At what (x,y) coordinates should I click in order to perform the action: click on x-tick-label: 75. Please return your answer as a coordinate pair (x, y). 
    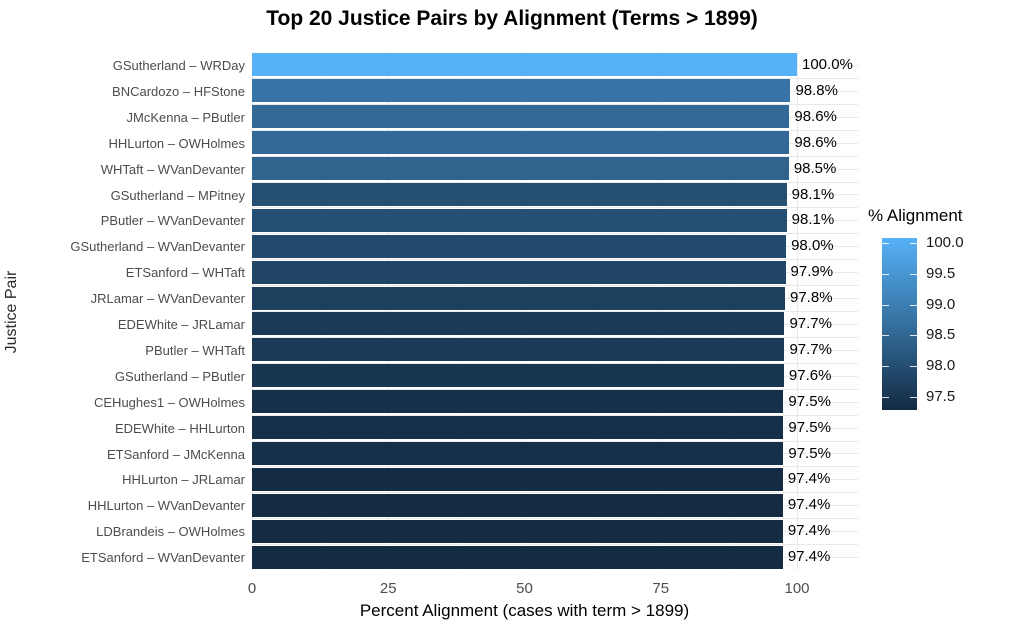
    Looking at the image, I should click on (661, 588).